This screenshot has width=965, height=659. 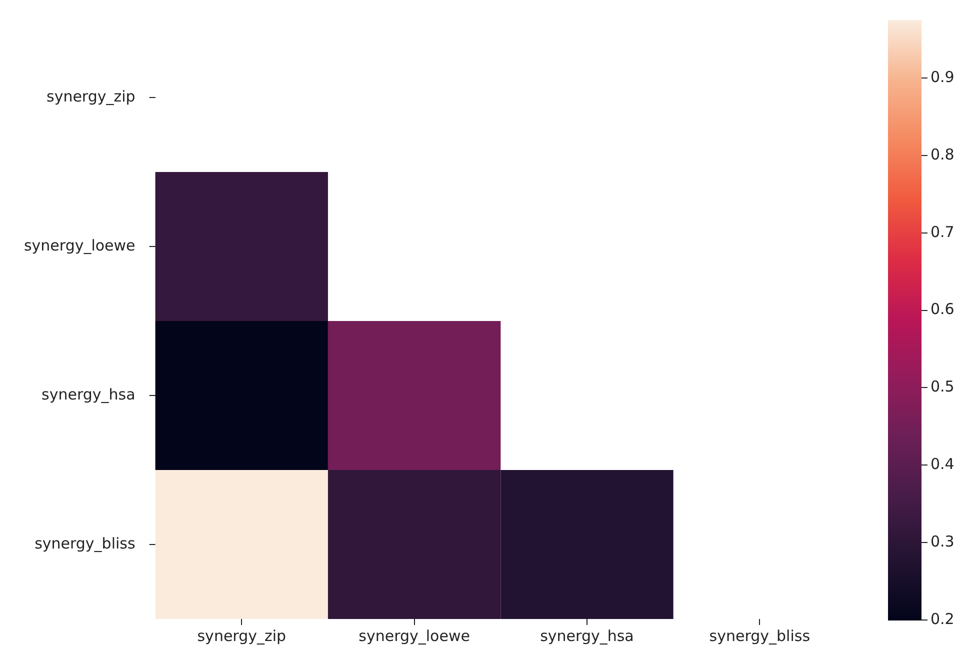 What do you see at coordinates (942, 619) in the screenshot?
I see `color-bar-label: 0.2` at bounding box center [942, 619].